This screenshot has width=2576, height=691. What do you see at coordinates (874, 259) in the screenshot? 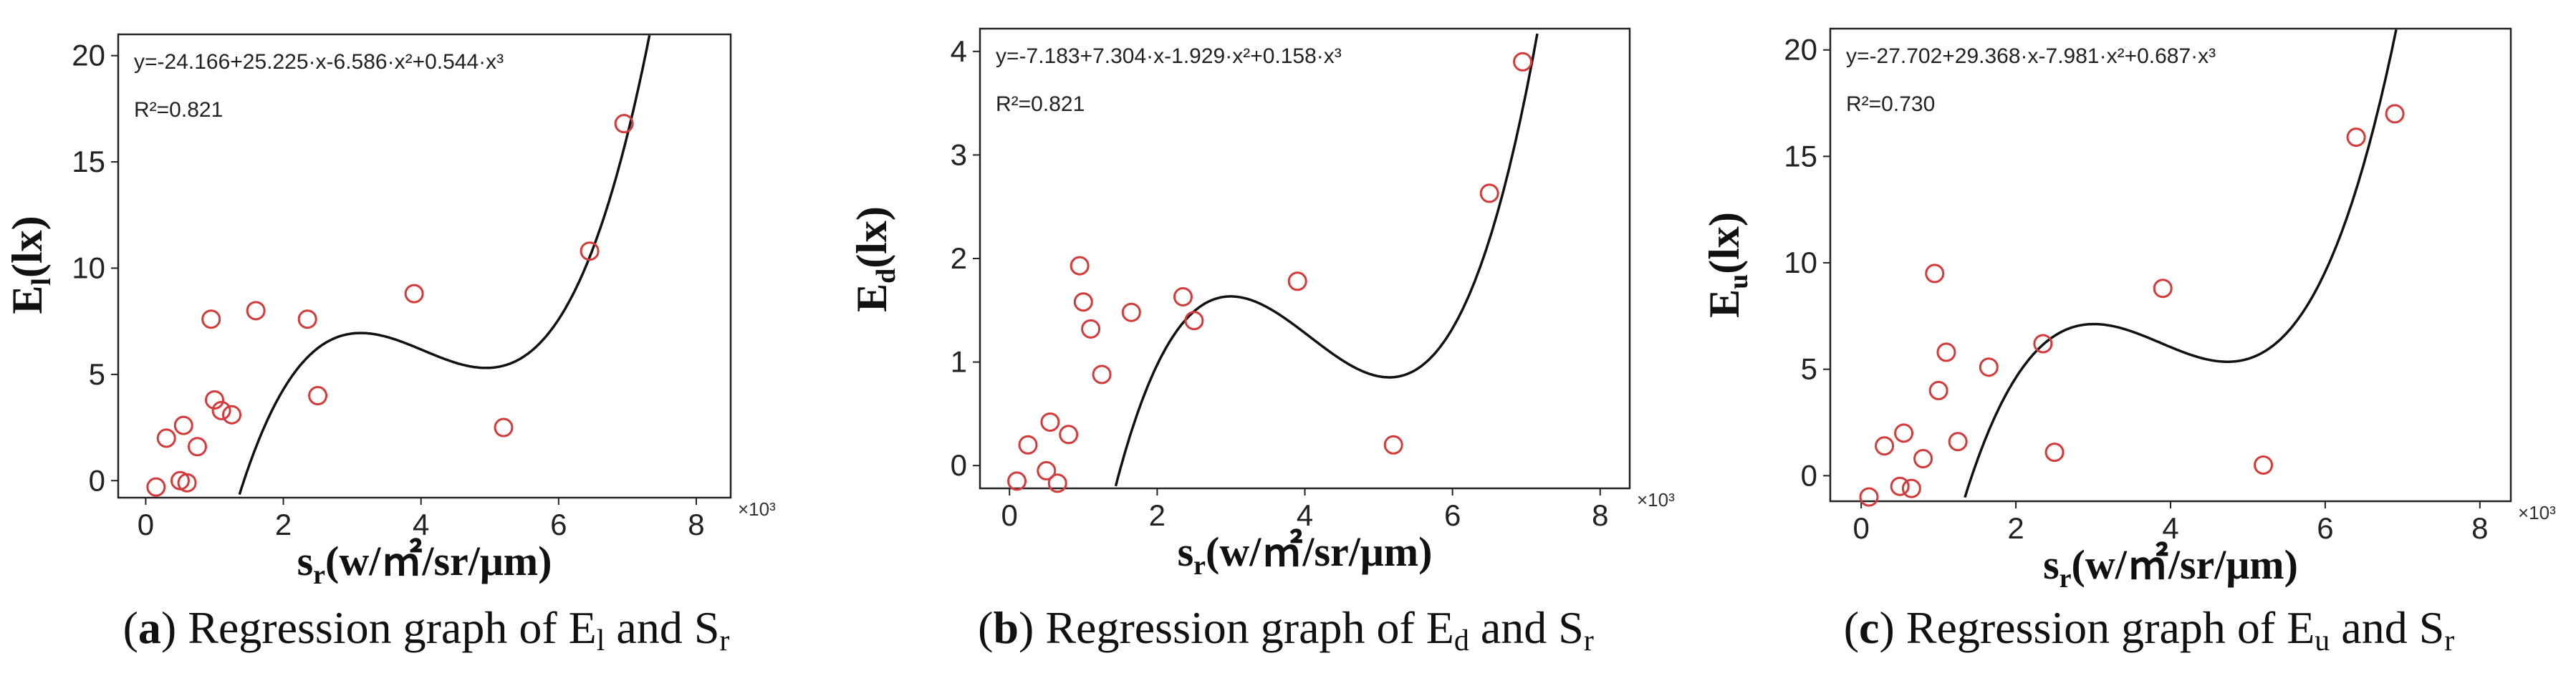
I see `y-axis-label: Ed(lx)` at bounding box center [874, 259].